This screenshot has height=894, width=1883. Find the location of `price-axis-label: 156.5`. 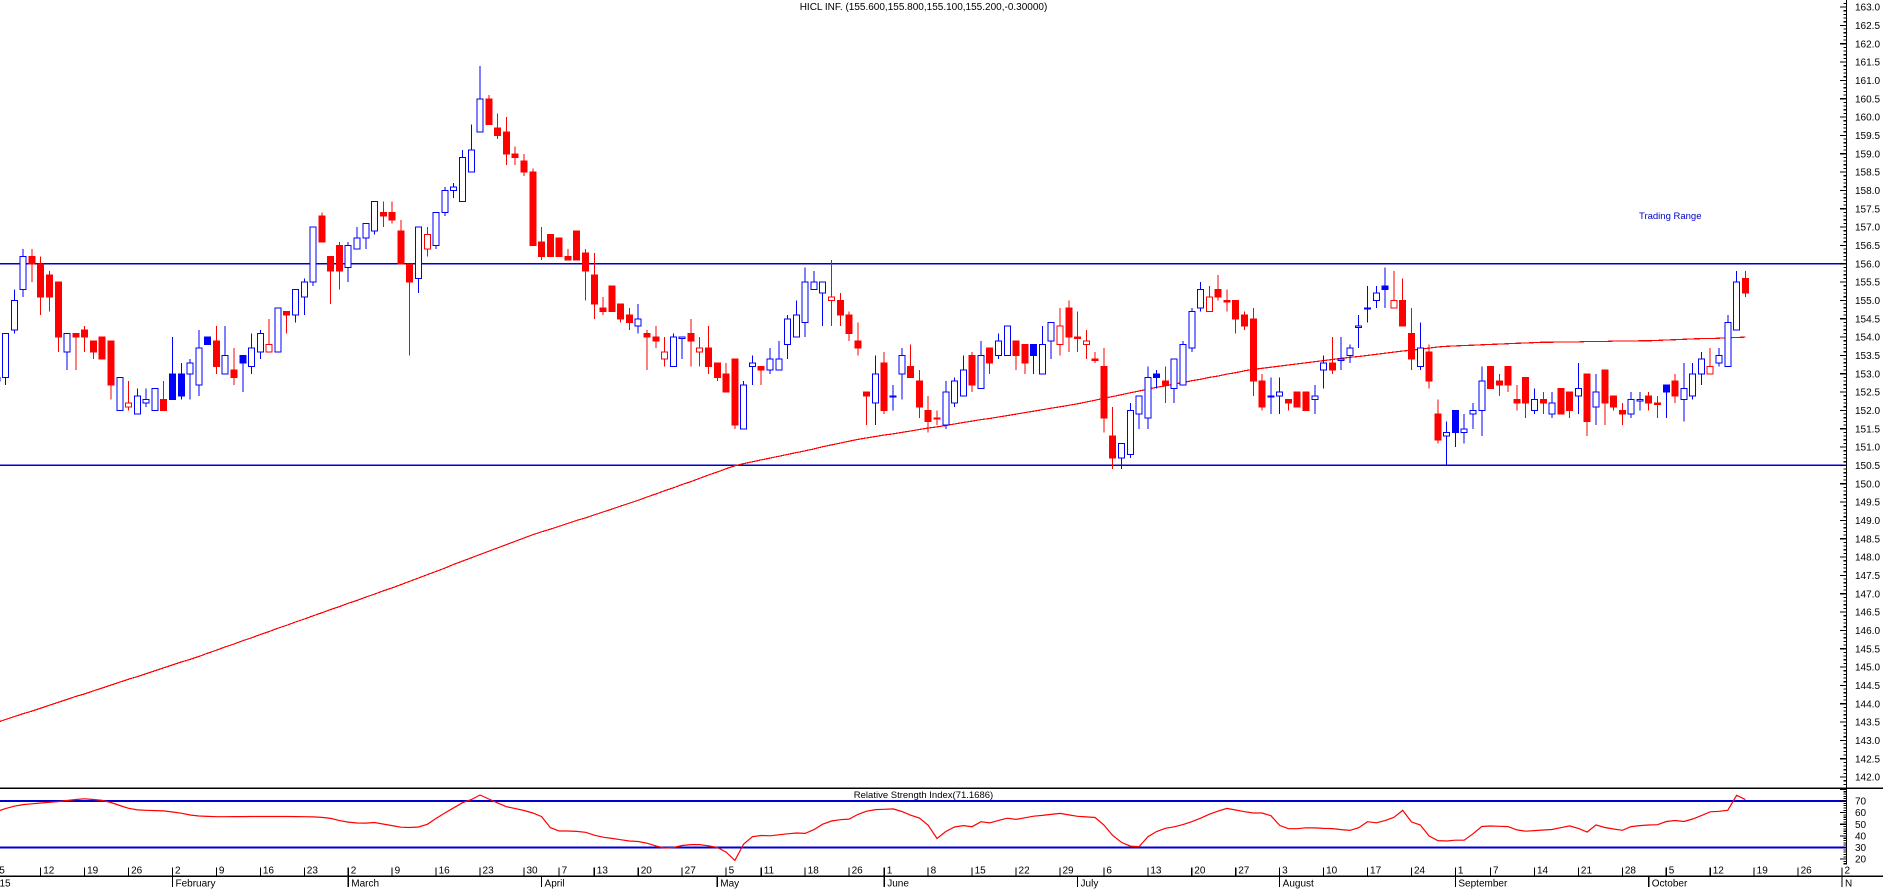

price-axis-label: 156.5 is located at coordinates (1867, 246).